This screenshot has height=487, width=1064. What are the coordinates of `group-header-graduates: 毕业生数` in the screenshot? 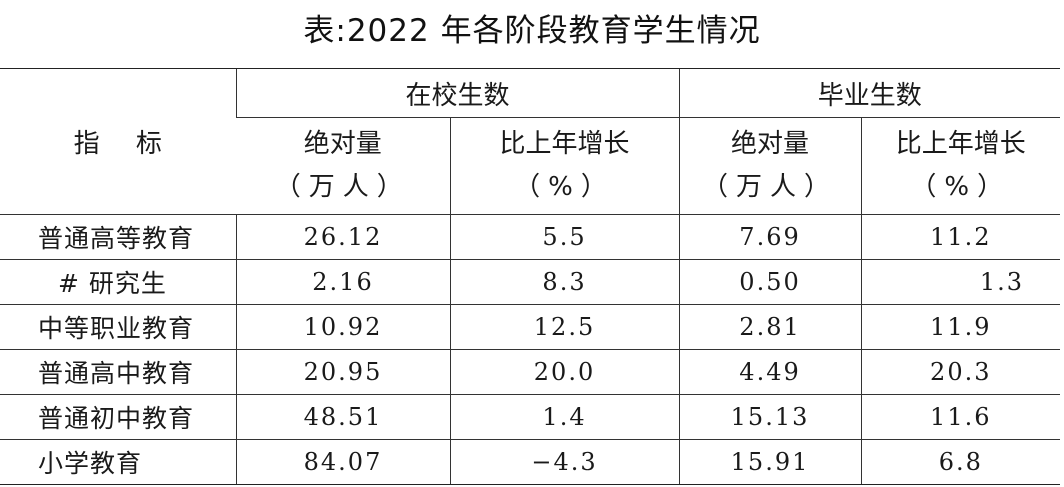 It's located at (869, 93).